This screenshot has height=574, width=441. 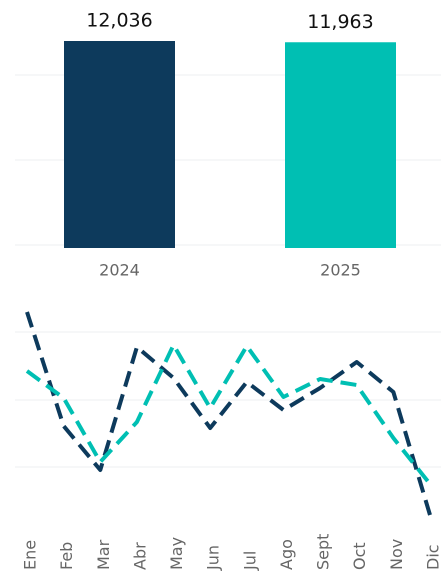 I want to click on x-tick-label: Feb, so click(x=66, y=556).